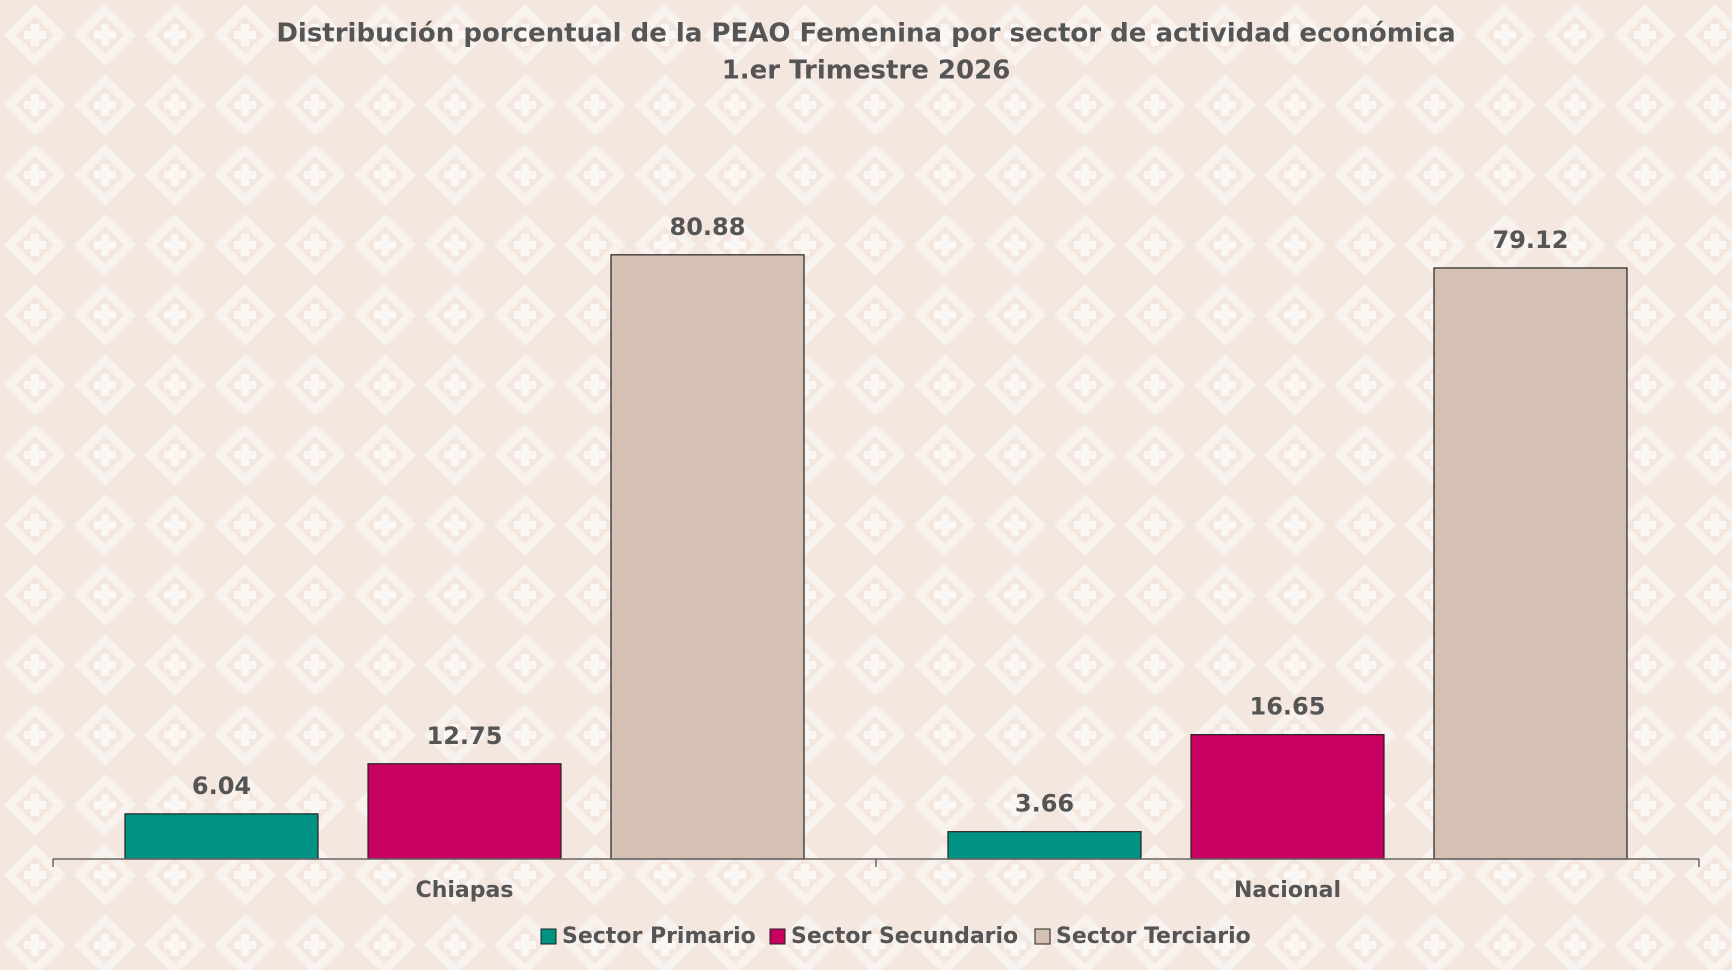  Describe the element at coordinates (866, 71) in the screenshot. I see `chart-subtitle: 1.er Trimestre 2026` at that location.